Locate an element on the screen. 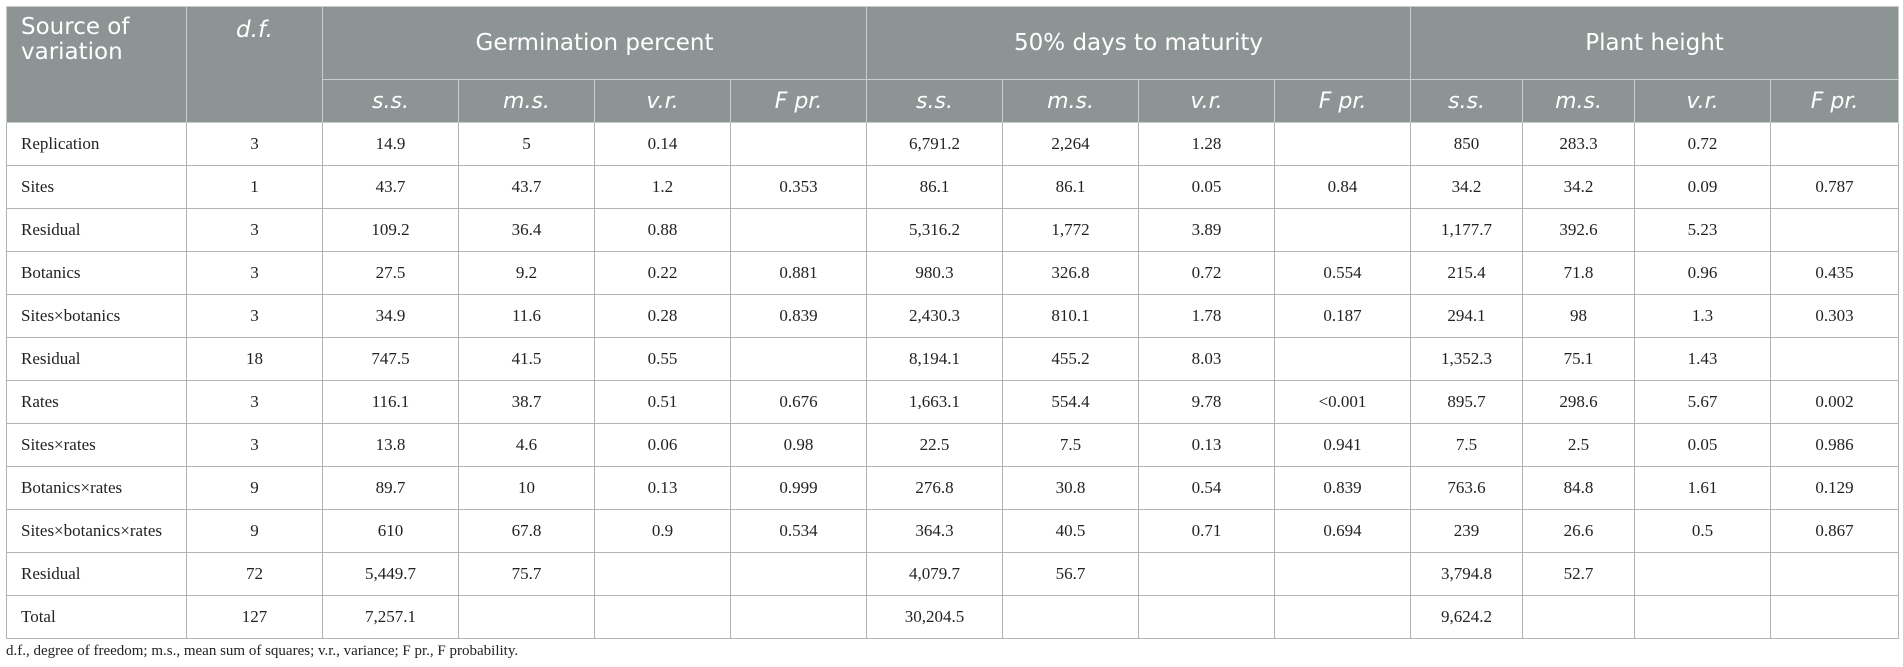 The image size is (1903, 667). value-cell: 9.2 is located at coordinates (526, 273).